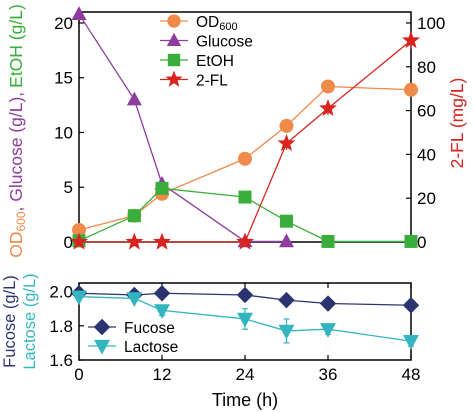  What do you see at coordinates (61, 326) in the screenshot?
I see `bottom-y-tick-label: 1.8` at bounding box center [61, 326].